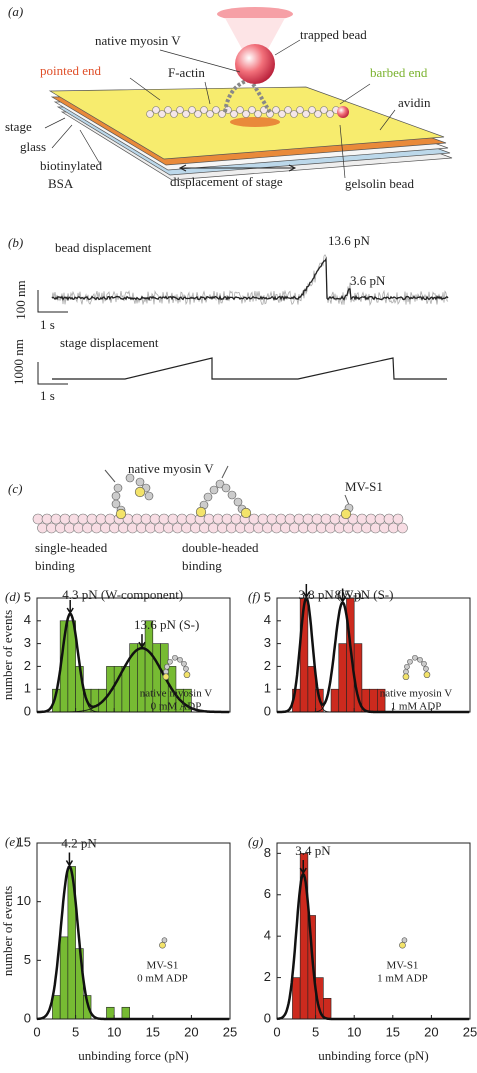 This screenshot has height=1073, width=477. What do you see at coordinates (12, 596) in the screenshot?
I see `panel-label: (d)` at bounding box center [12, 596].